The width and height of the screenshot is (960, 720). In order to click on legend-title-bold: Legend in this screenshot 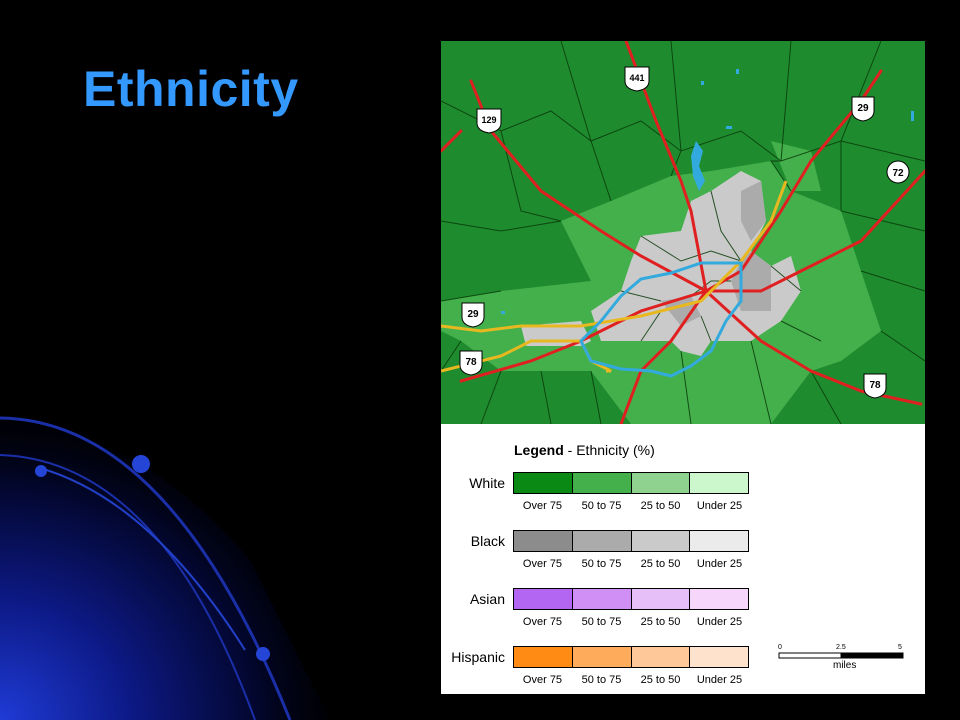, I will do `click(539, 450)`.